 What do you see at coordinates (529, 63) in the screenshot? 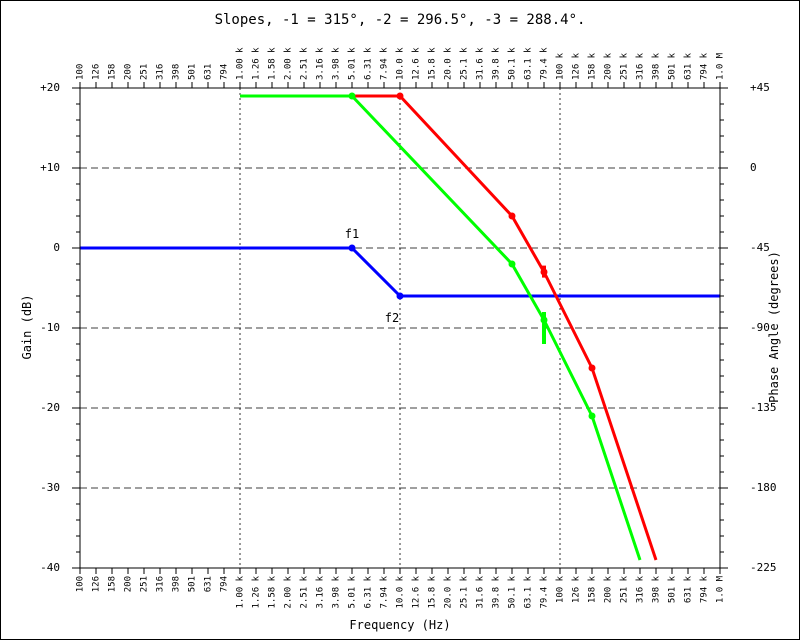
I see `x-tick-label-top: 63.1 k` at bounding box center [529, 63].